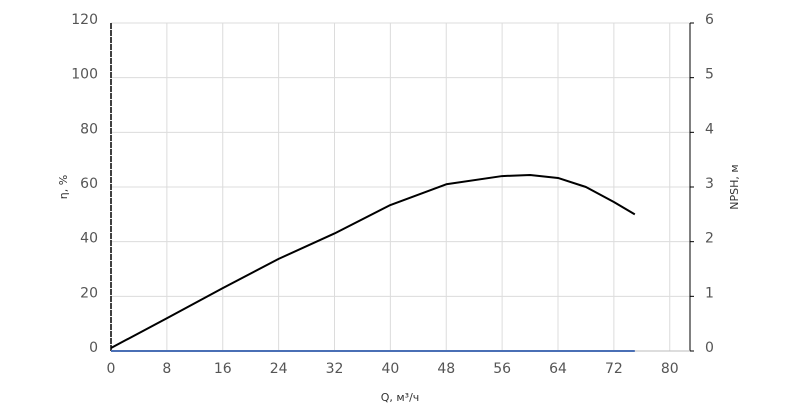  I want to click on y2-tick-label: 1, so click(709, 293).